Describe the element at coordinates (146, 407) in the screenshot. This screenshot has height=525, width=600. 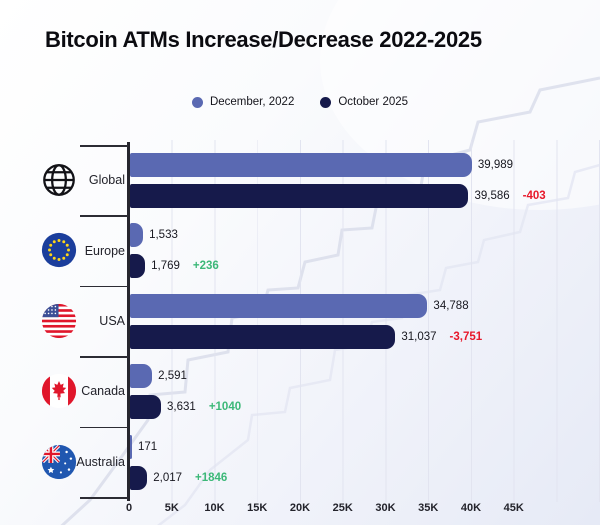
I see `bar-canada-2025` at that location.